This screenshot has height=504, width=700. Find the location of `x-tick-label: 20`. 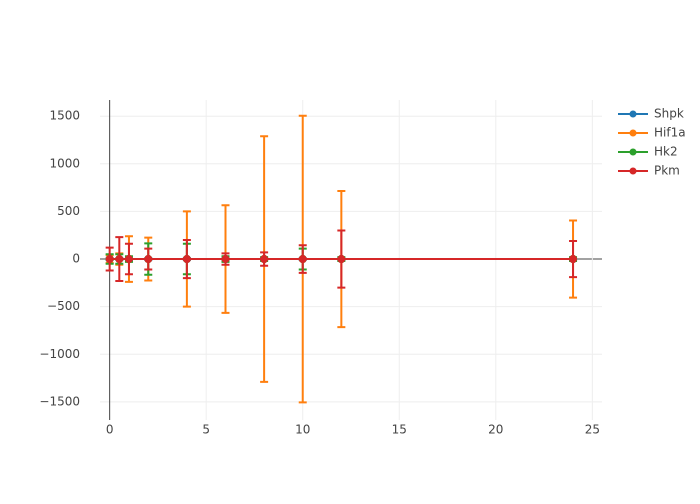

x-tick-label: 20 is located at coordinates (495, 430).